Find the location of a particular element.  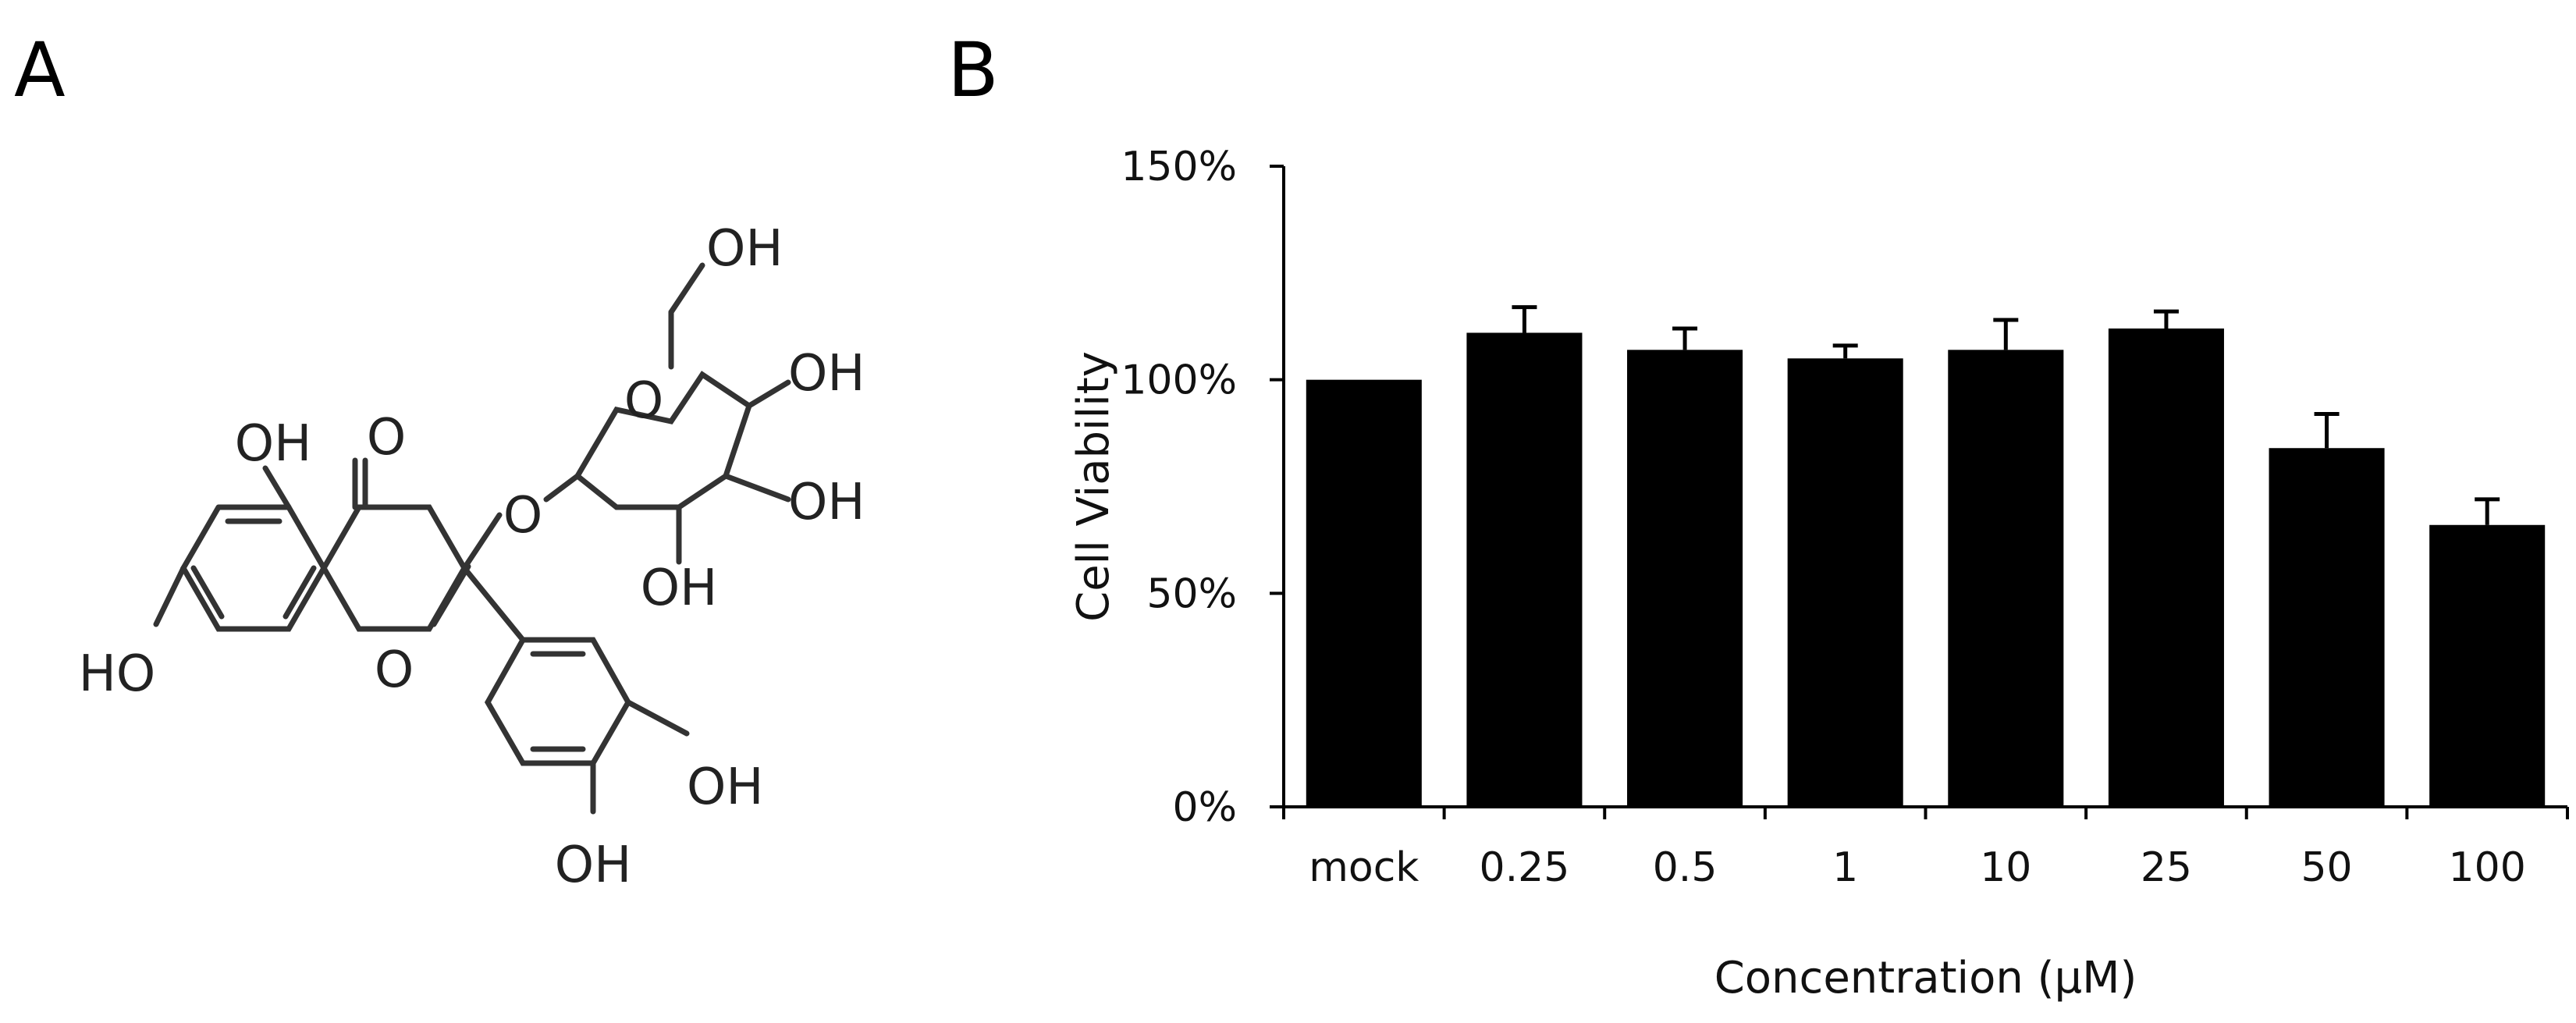

panel-a-label: A is located at coordinates (40, 70).